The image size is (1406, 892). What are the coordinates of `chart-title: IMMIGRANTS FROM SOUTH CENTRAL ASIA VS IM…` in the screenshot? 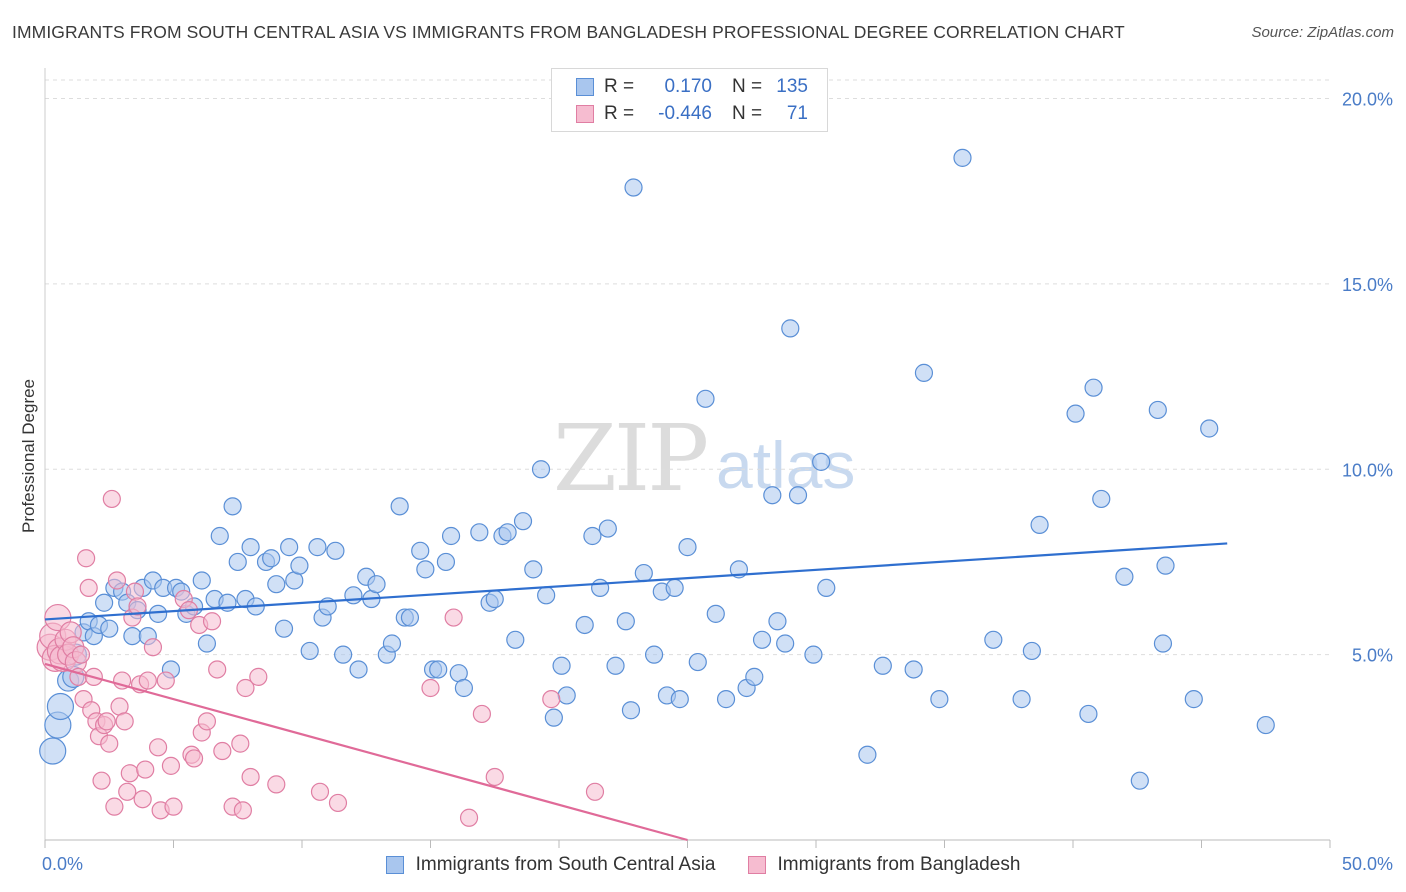 It's located at (568, 32).